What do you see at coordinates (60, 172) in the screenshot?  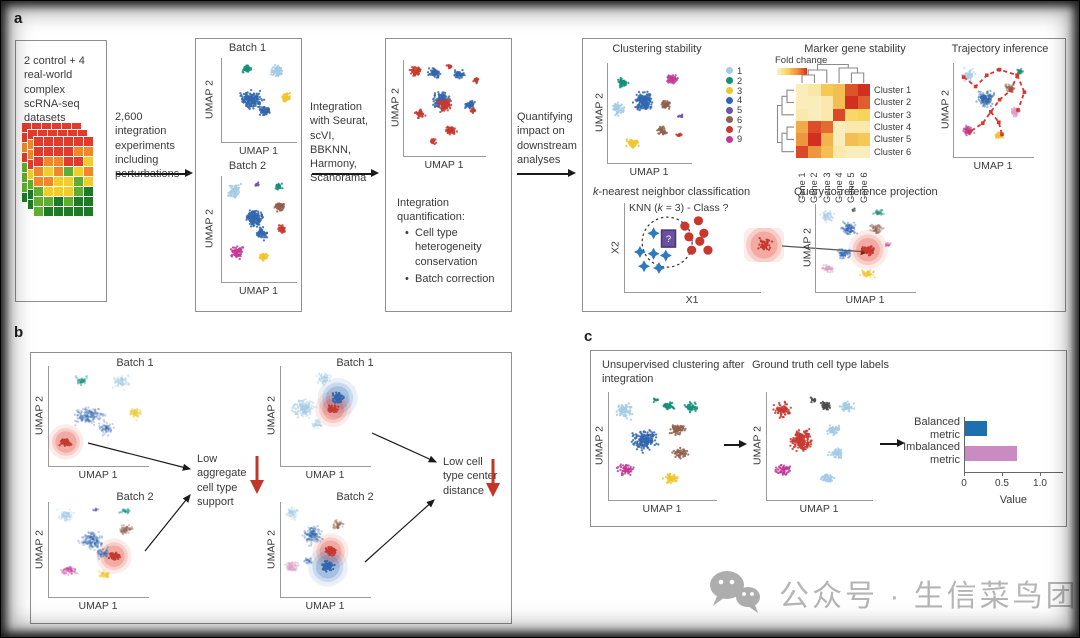 I see `datasets-heatmap-icon` at bounding box center [60, 172].